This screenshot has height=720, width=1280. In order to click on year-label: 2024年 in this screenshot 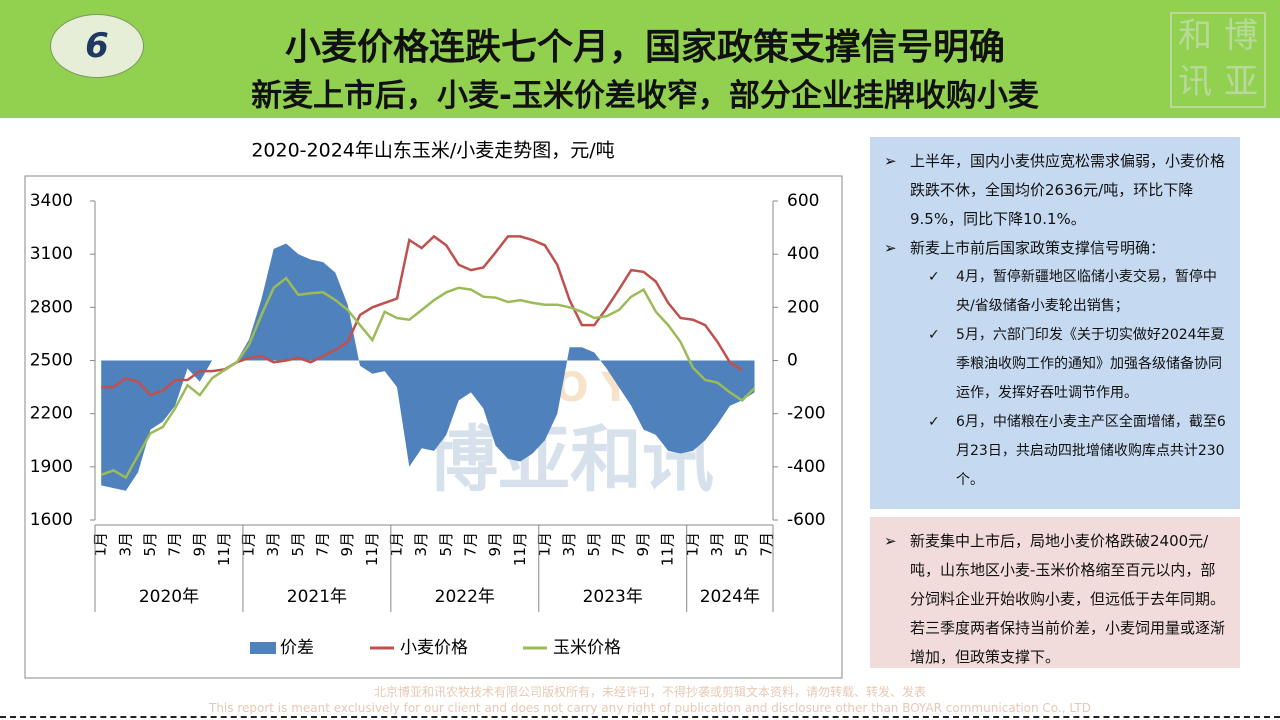, I will do `click(730, 597)`.